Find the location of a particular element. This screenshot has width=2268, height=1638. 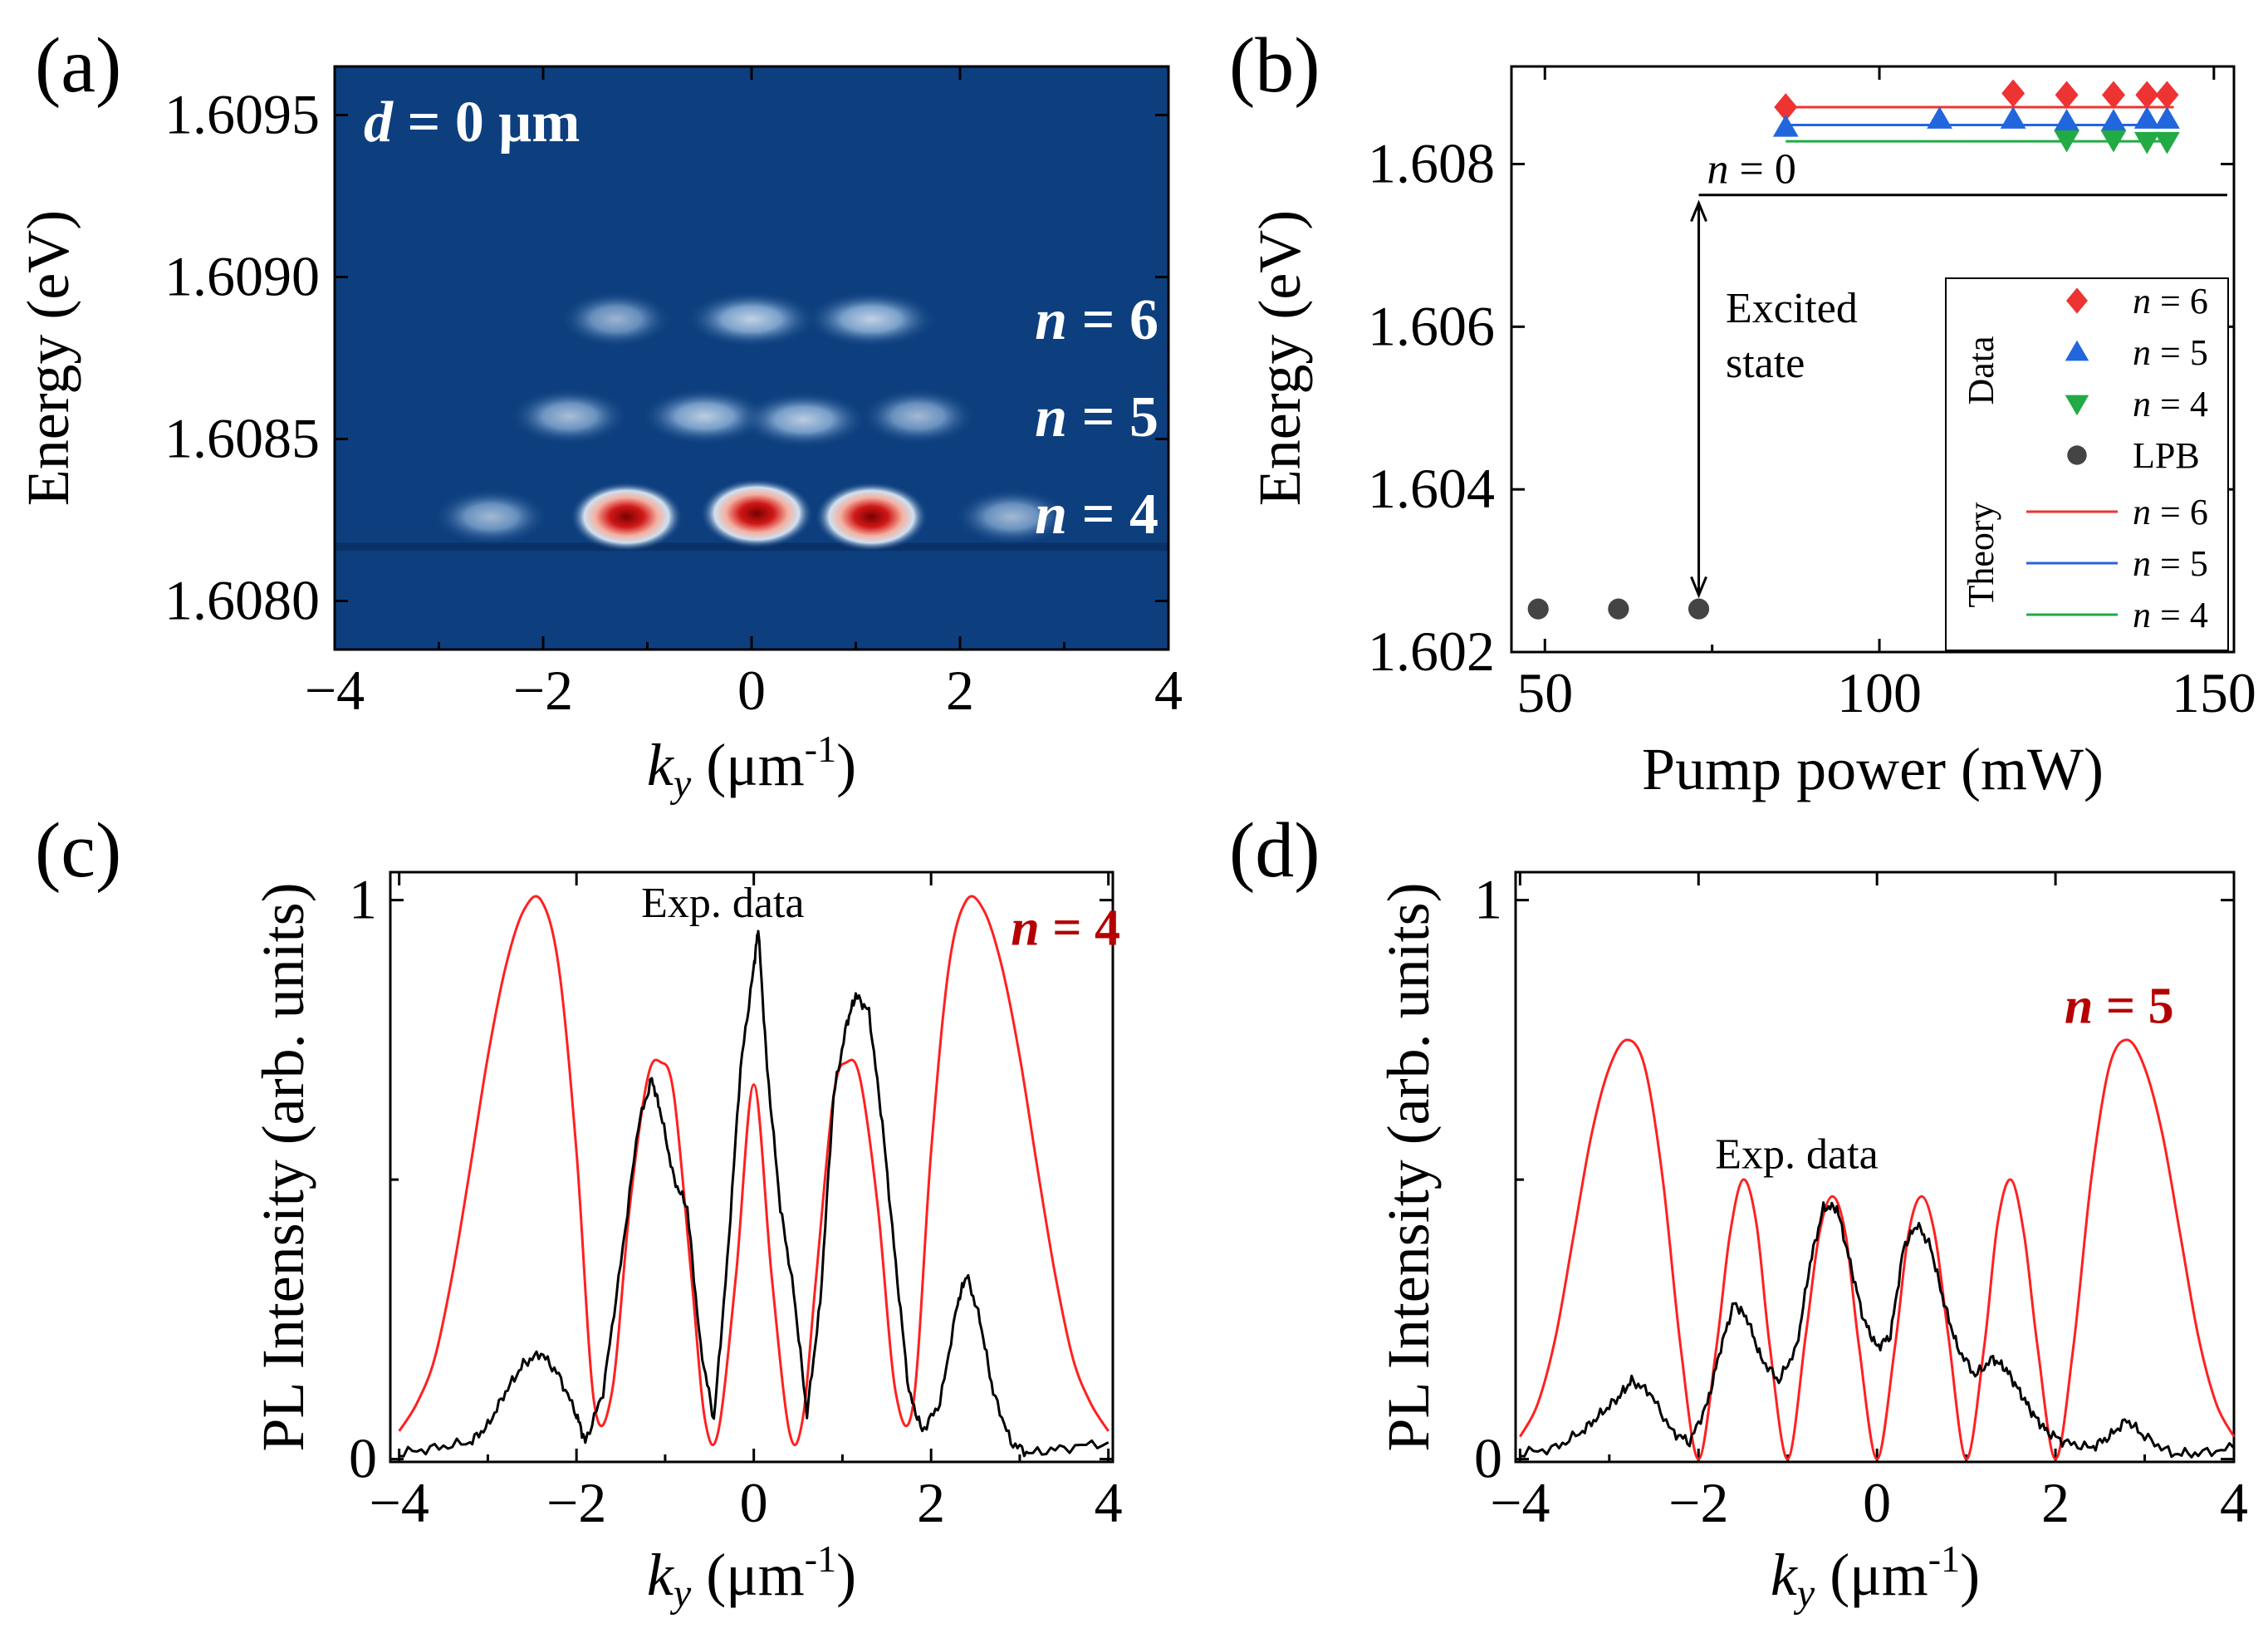

legend-label: n = 5 is located at coordinates (2170, 563).